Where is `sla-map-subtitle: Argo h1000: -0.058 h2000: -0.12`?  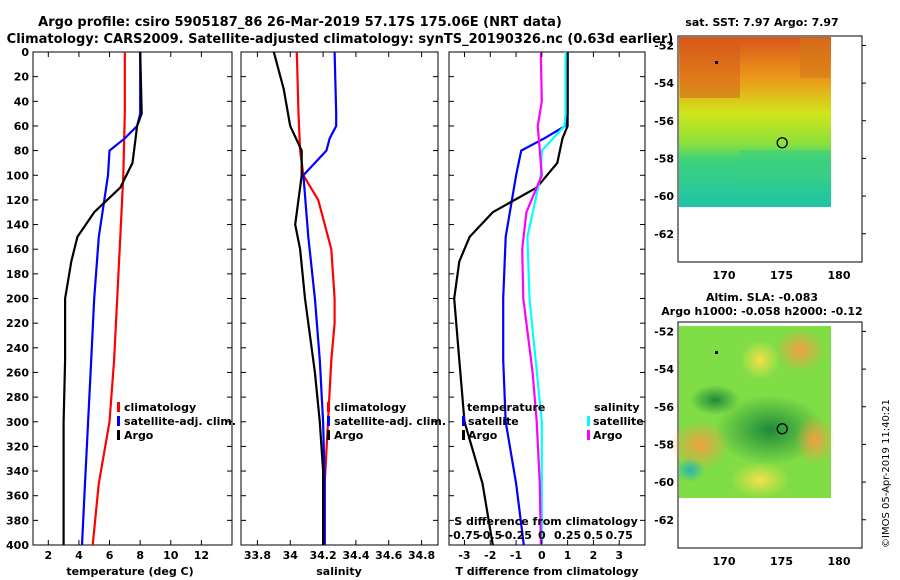 sla-map-subtitle: Argo h1000: -0.058 h2000: -0.12 is located at coordinates (761, 311).